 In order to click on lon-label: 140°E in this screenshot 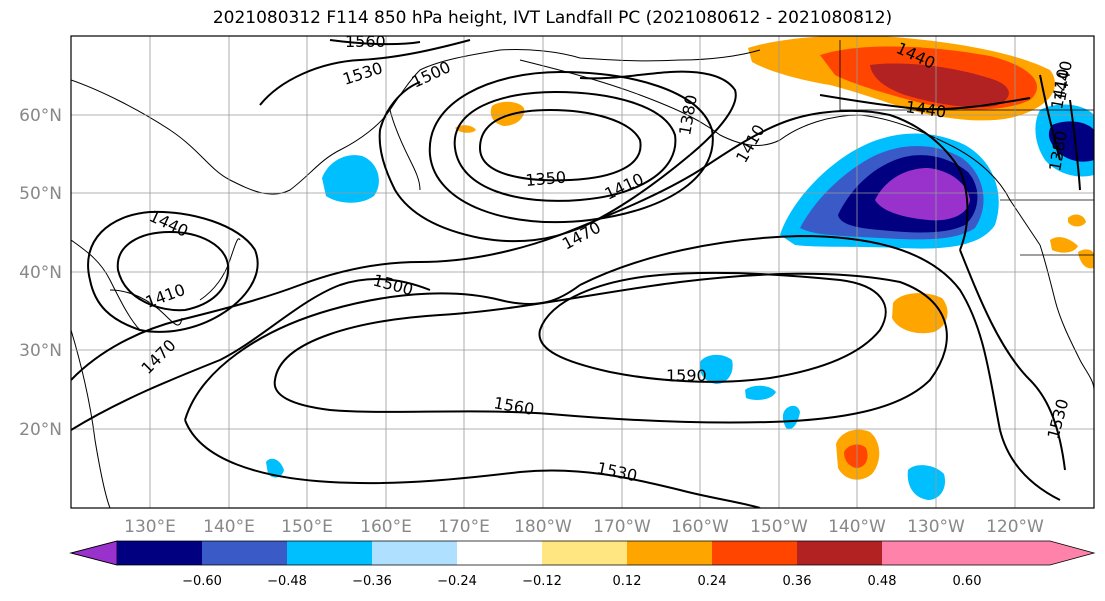, I will do `click(229, 527)`.